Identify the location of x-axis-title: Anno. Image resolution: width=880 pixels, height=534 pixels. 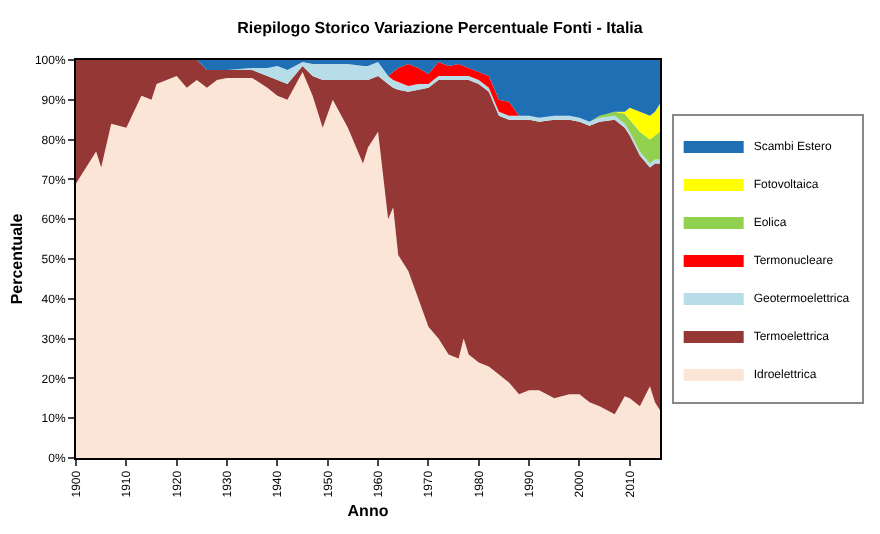
(368, 510).